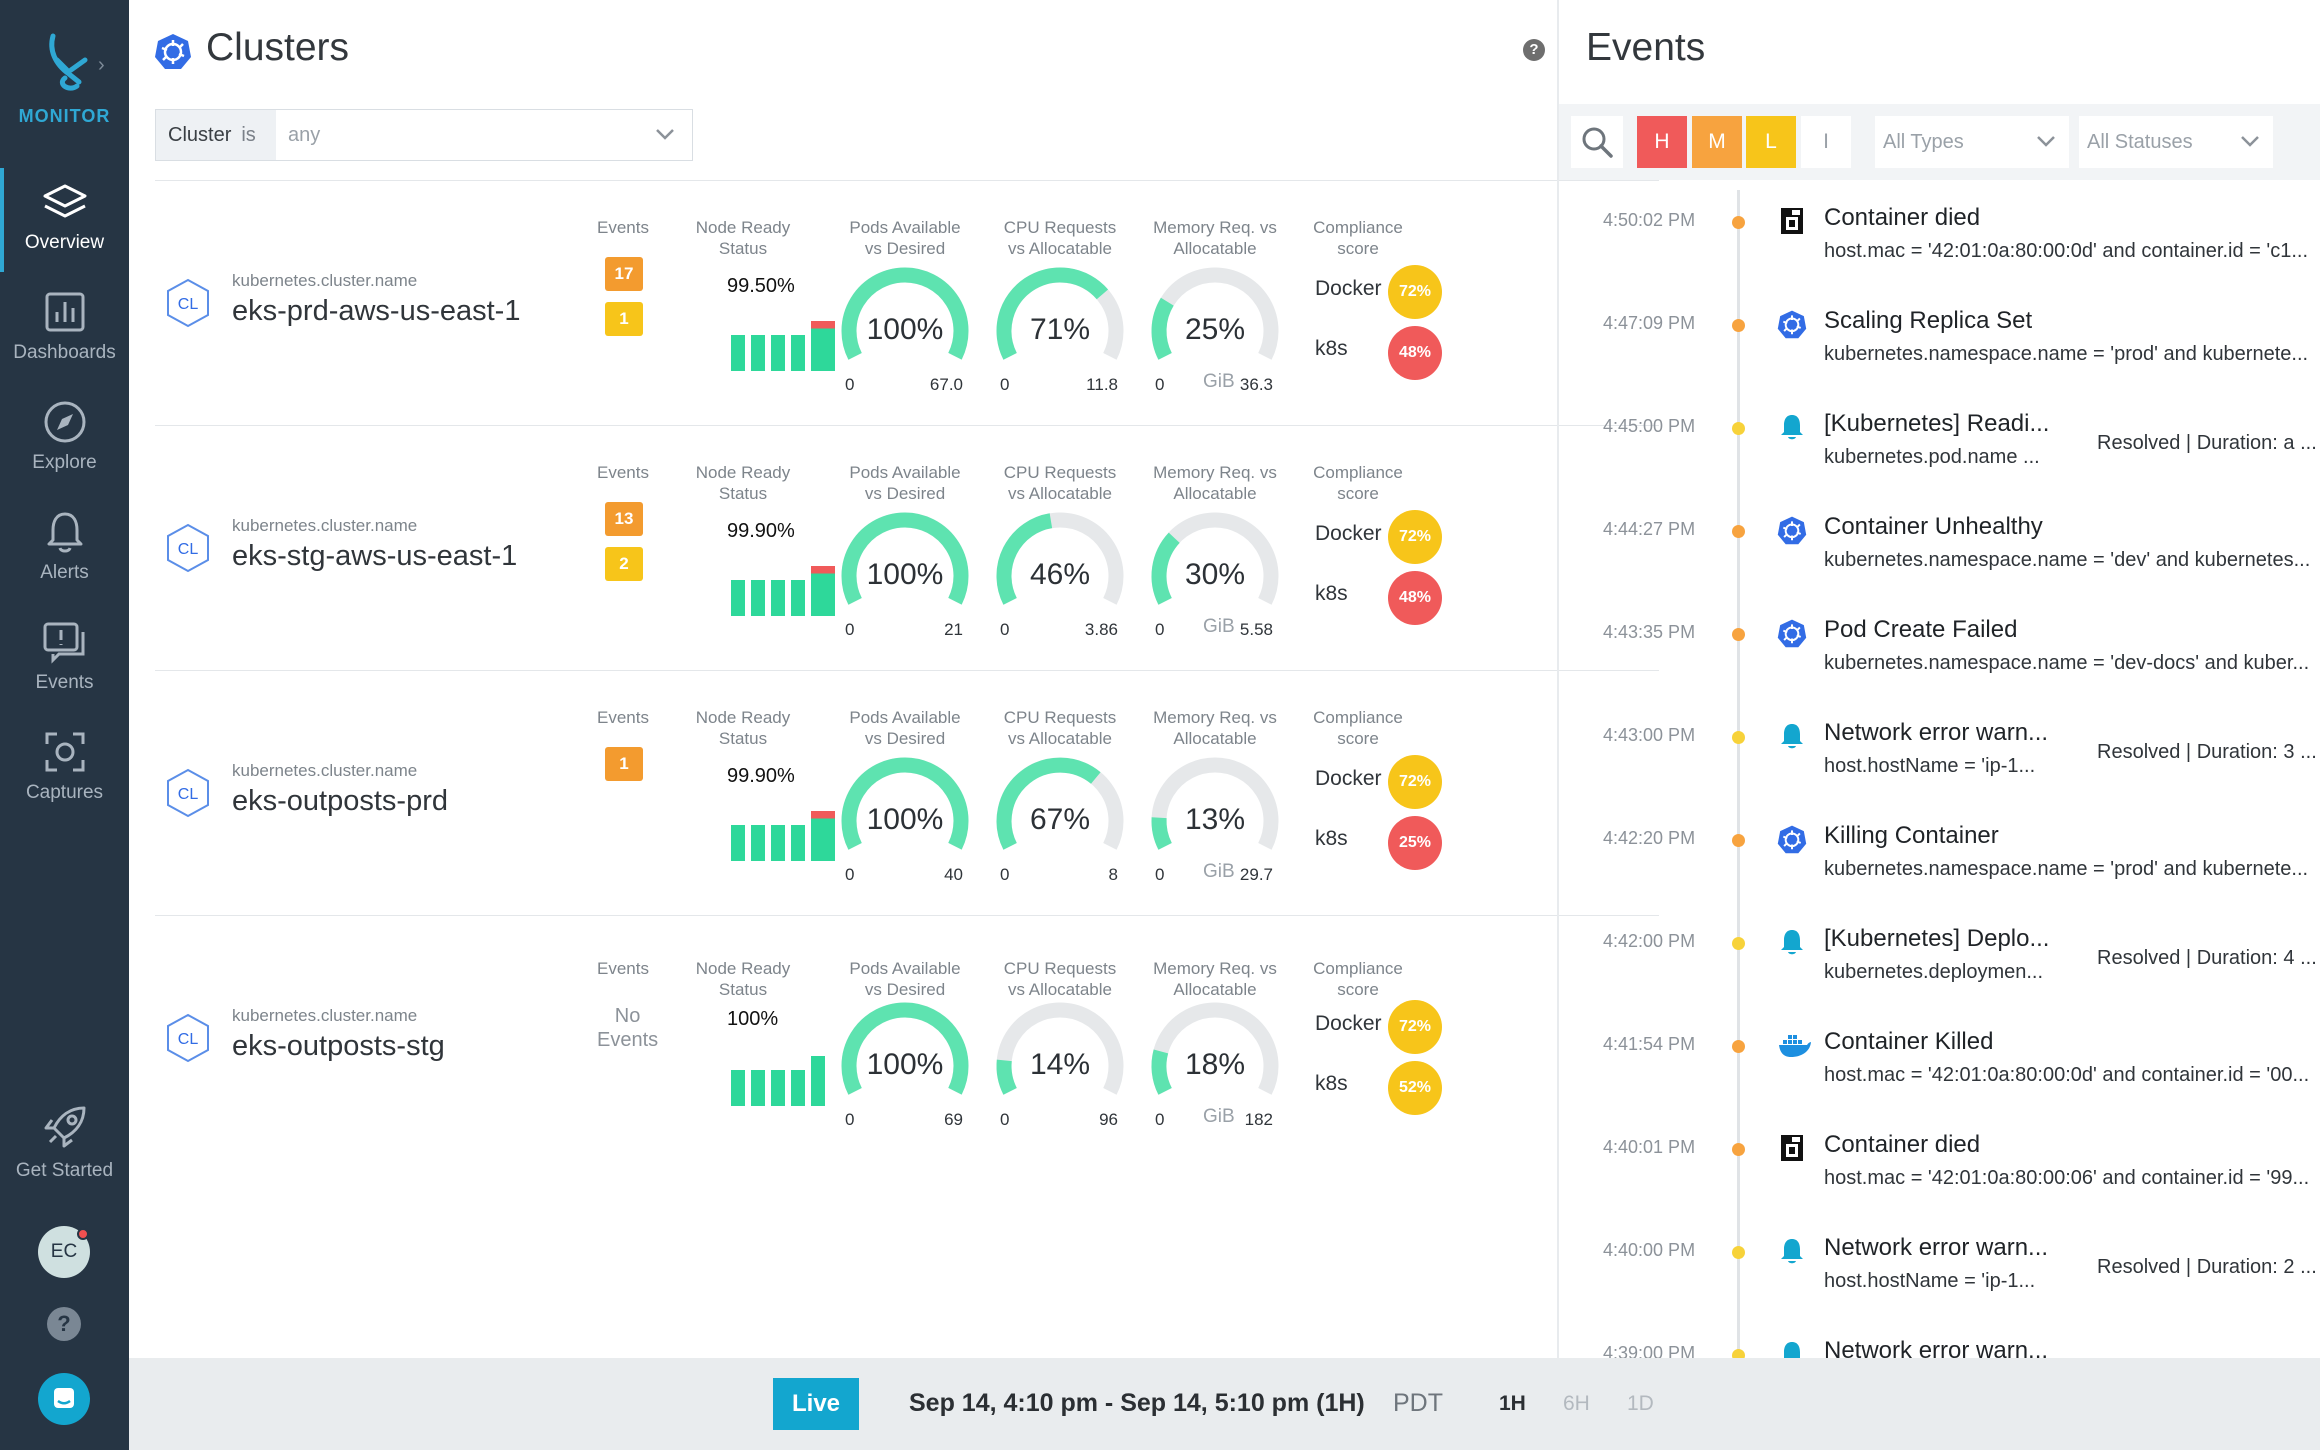  Describe the element at coordinates (1060, 989) in the screenshot. I see `header-line: vs Allocatable` at that location.